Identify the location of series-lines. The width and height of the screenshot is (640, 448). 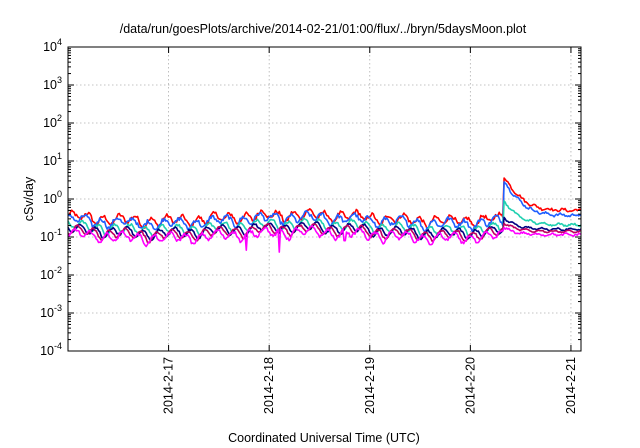
(324, 215).